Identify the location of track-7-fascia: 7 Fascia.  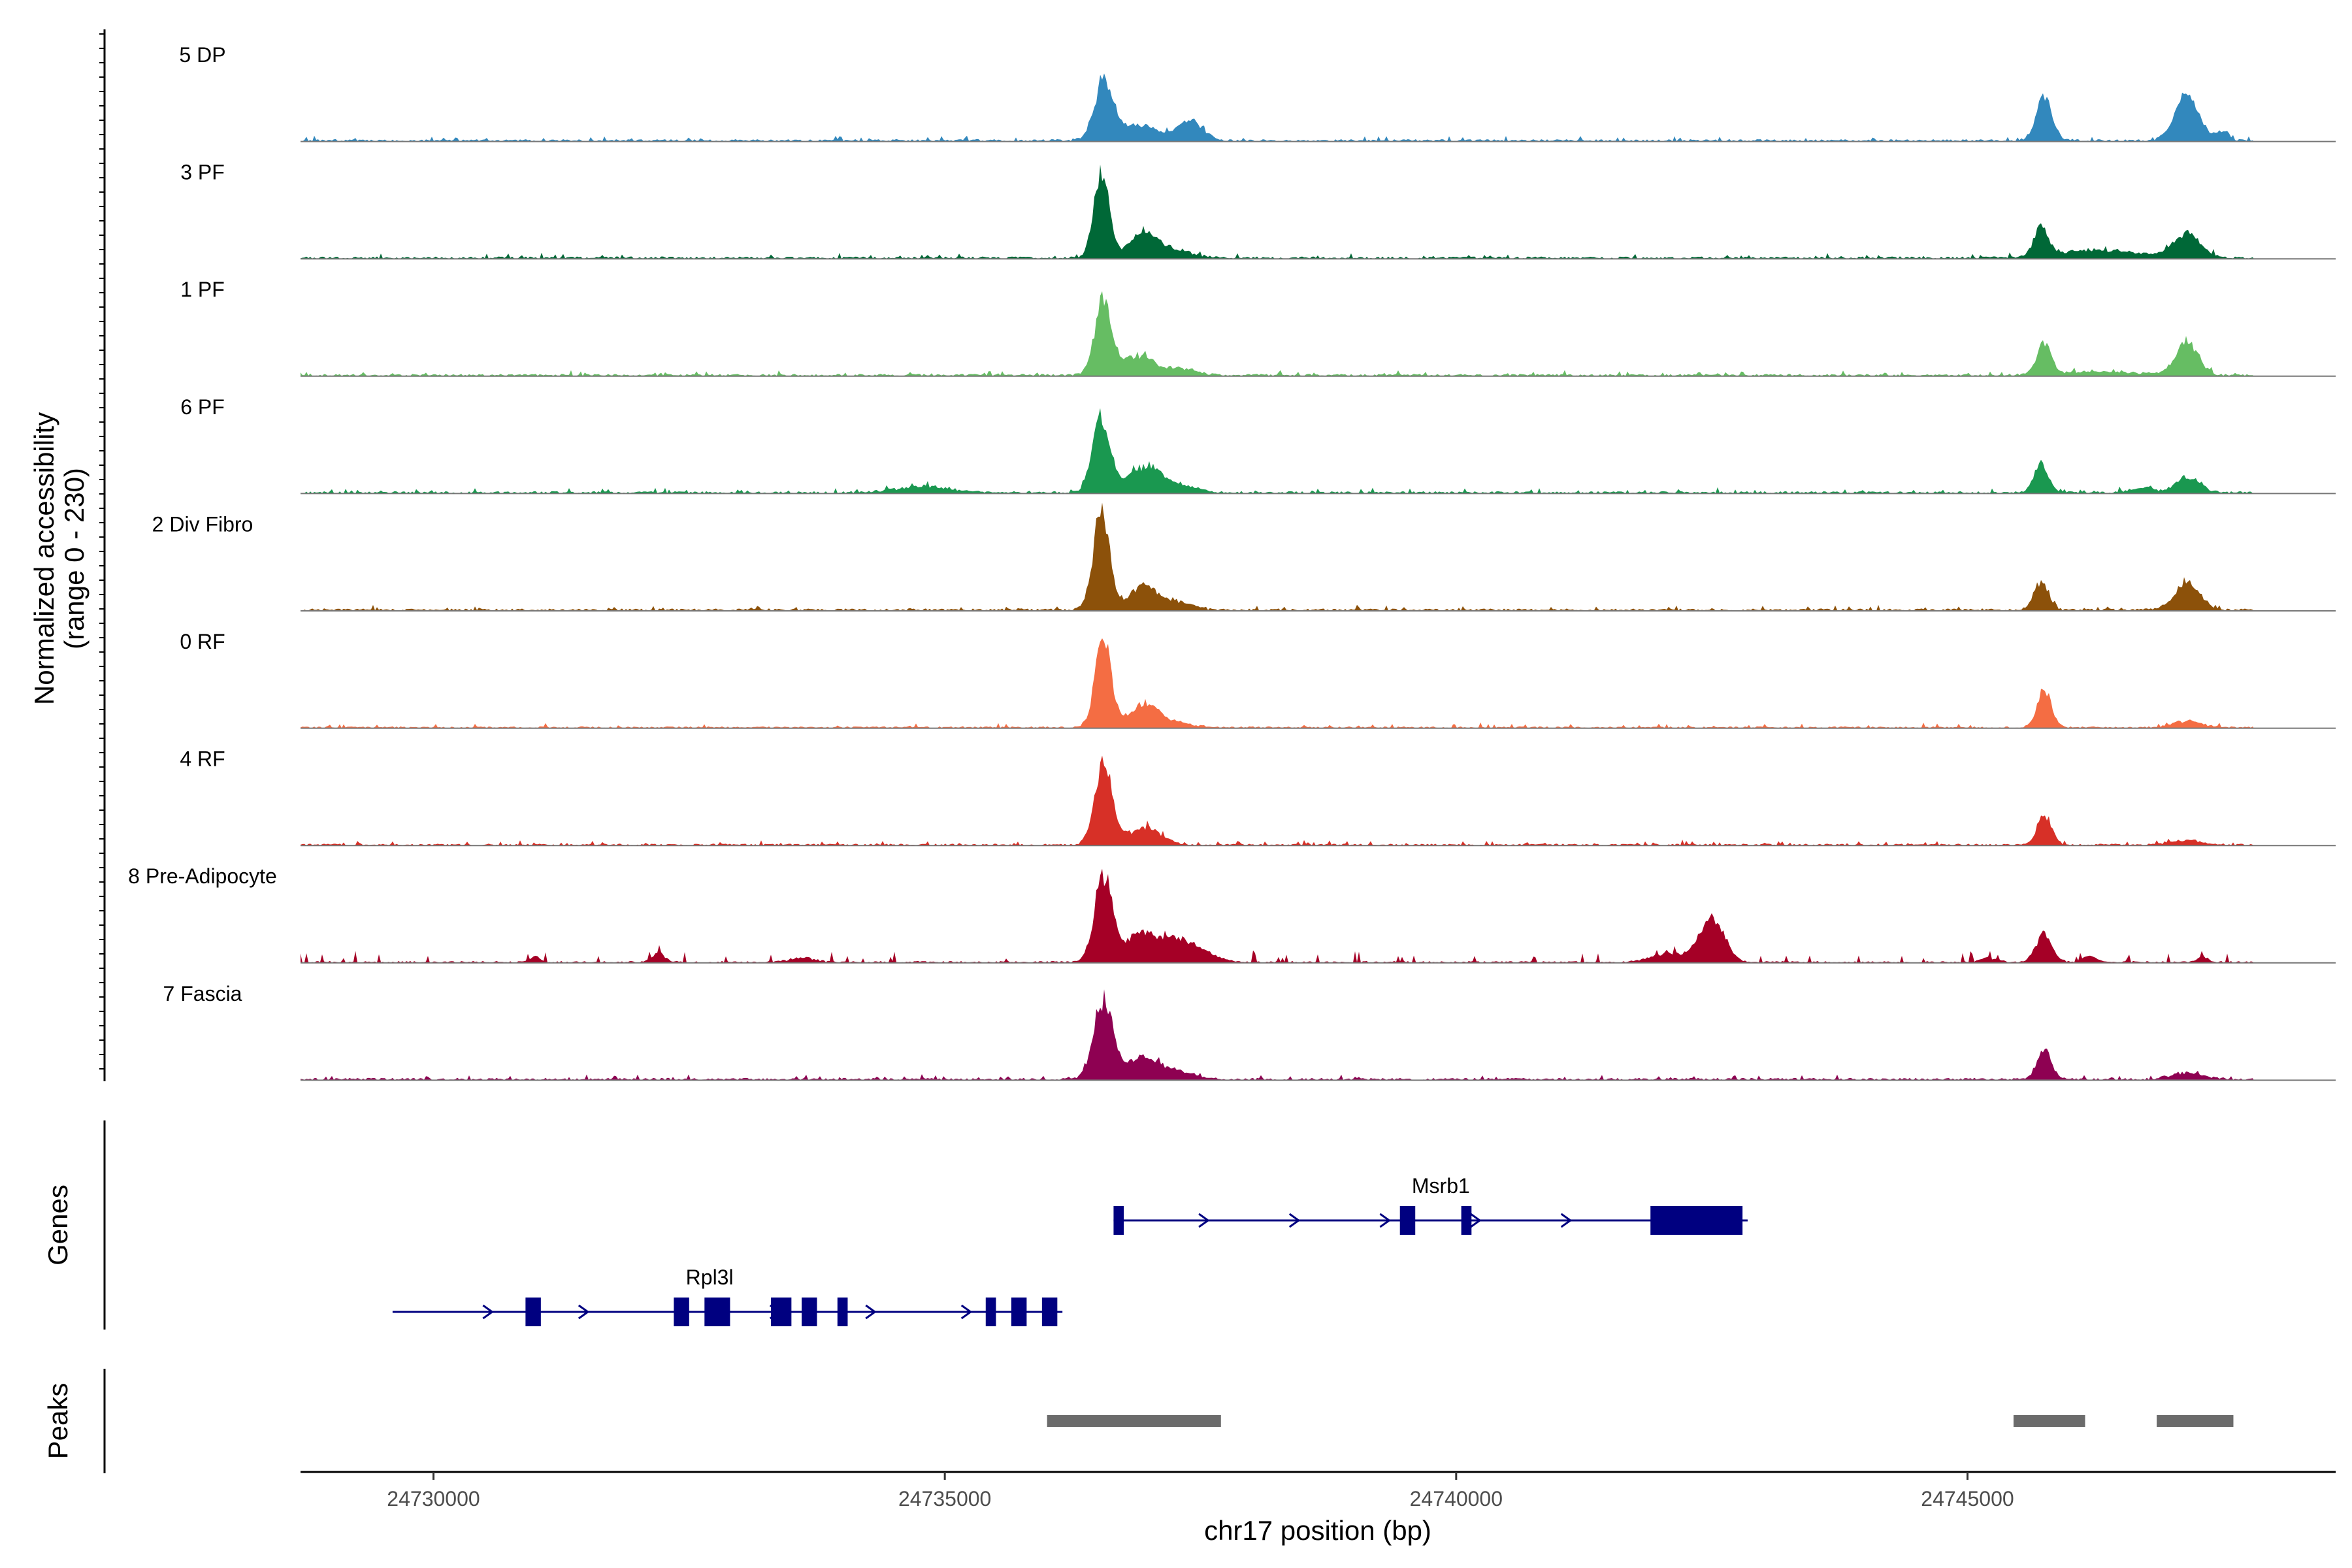
(1249, 1031).